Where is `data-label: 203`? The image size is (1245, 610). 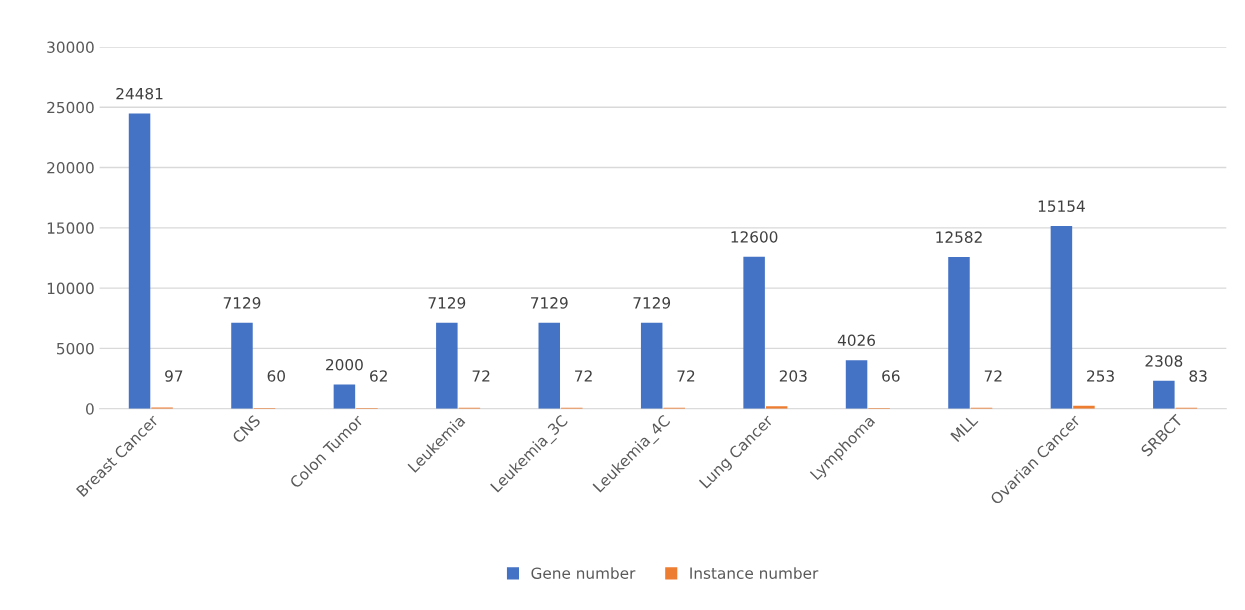 data-label: 203 is located at coordinates (793, 376).